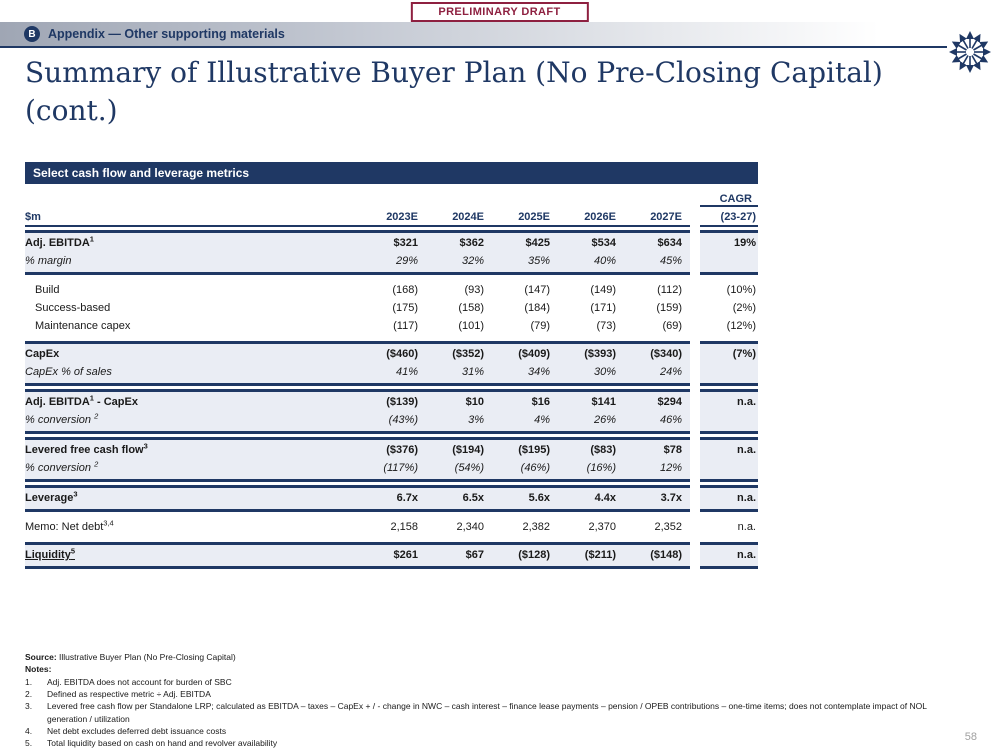  I want to click on column-header-row: $m 2023E 2024E 2025E 2026E 2027E (23-27), so click(391, 218).